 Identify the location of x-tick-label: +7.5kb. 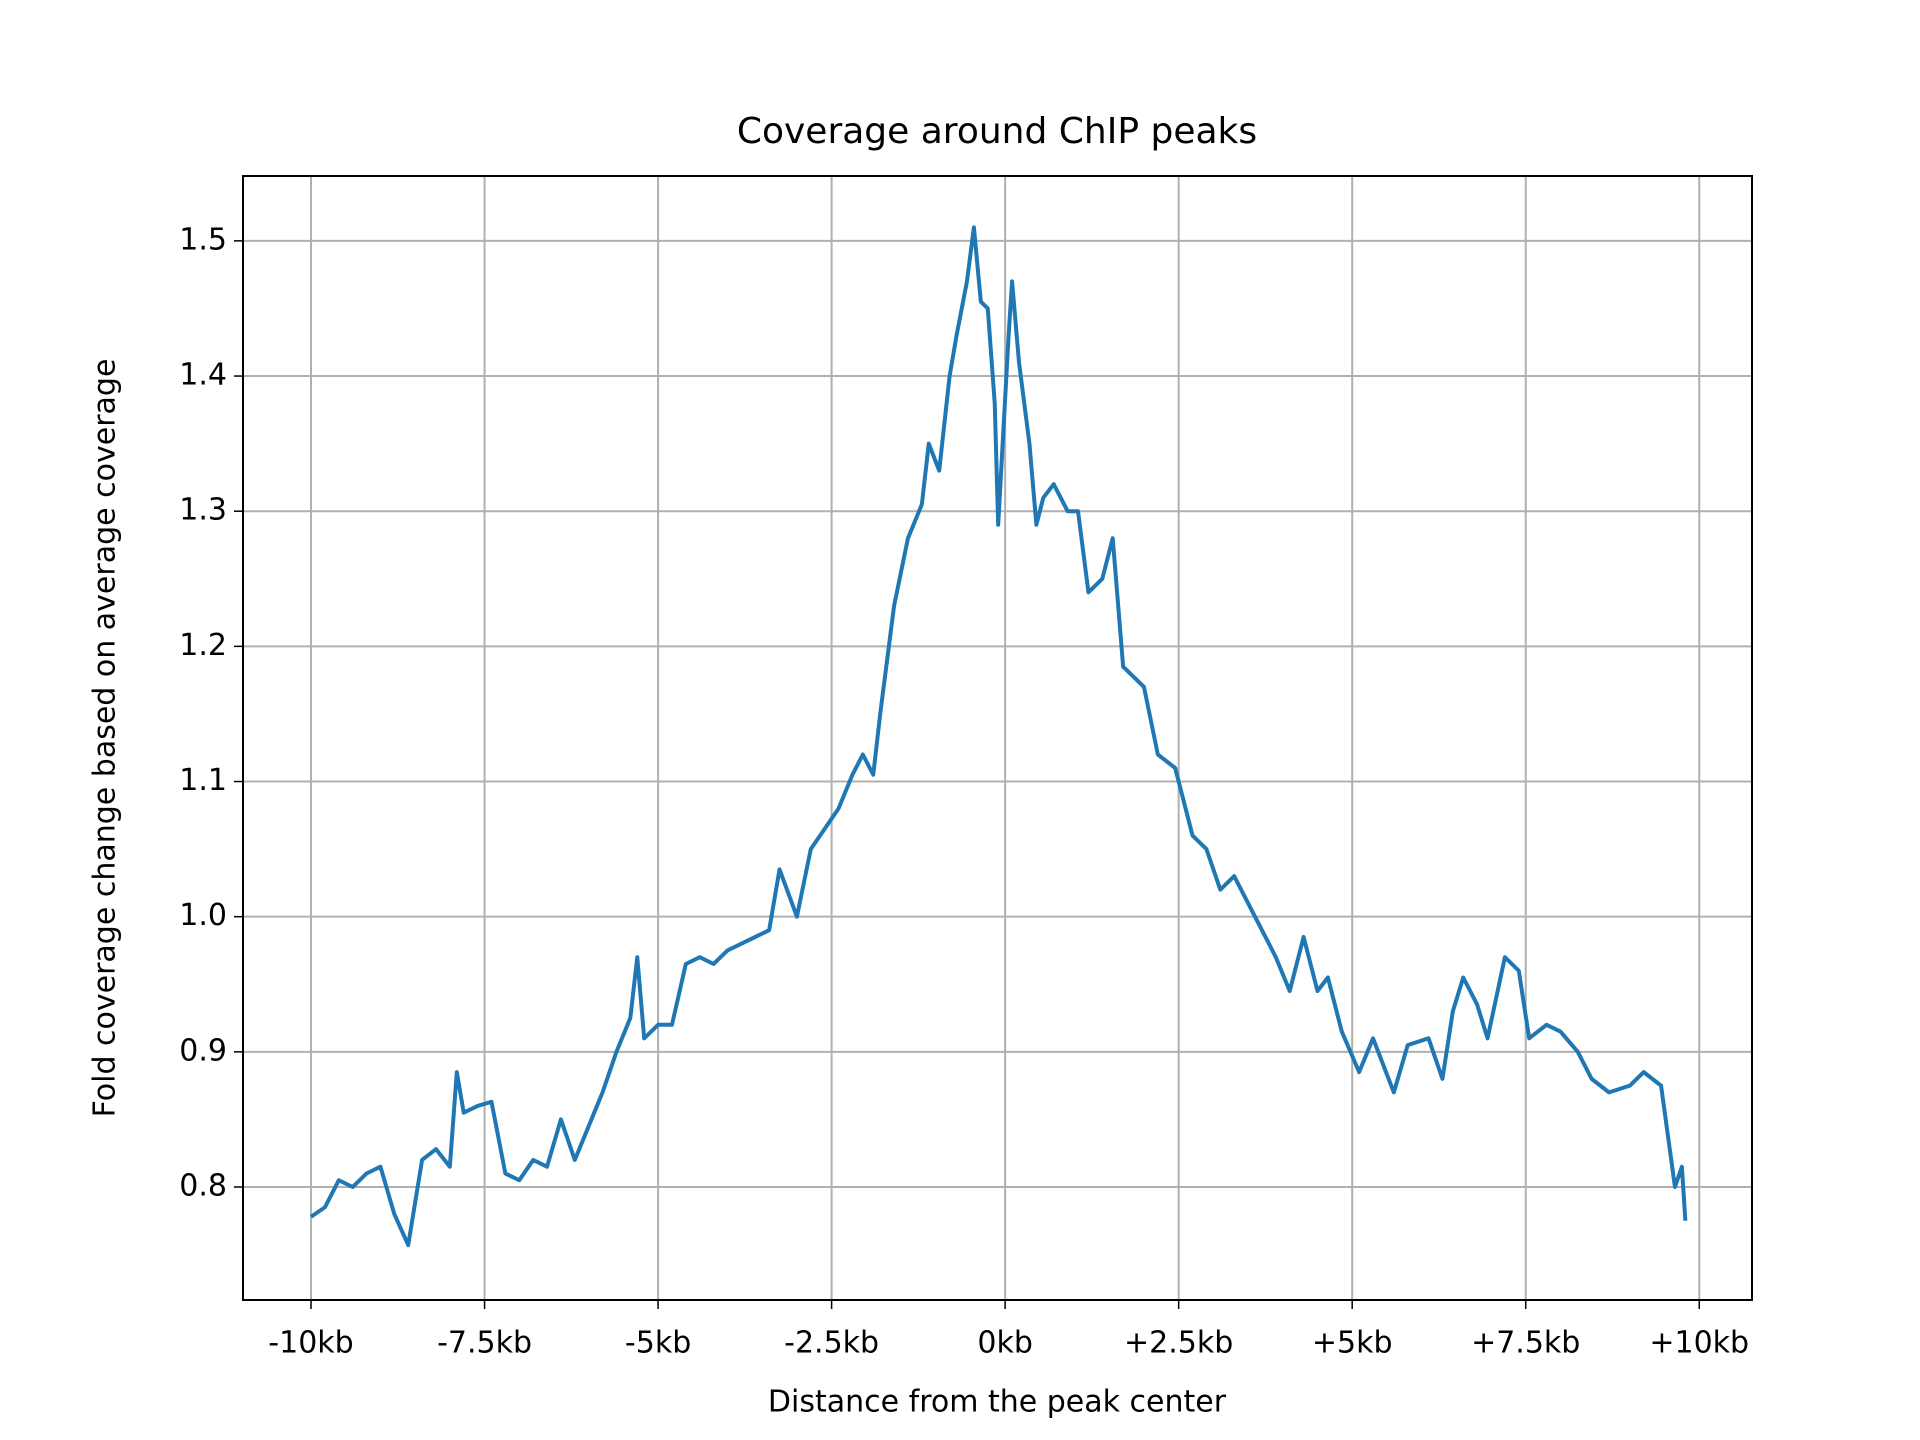
(1525, 1343).